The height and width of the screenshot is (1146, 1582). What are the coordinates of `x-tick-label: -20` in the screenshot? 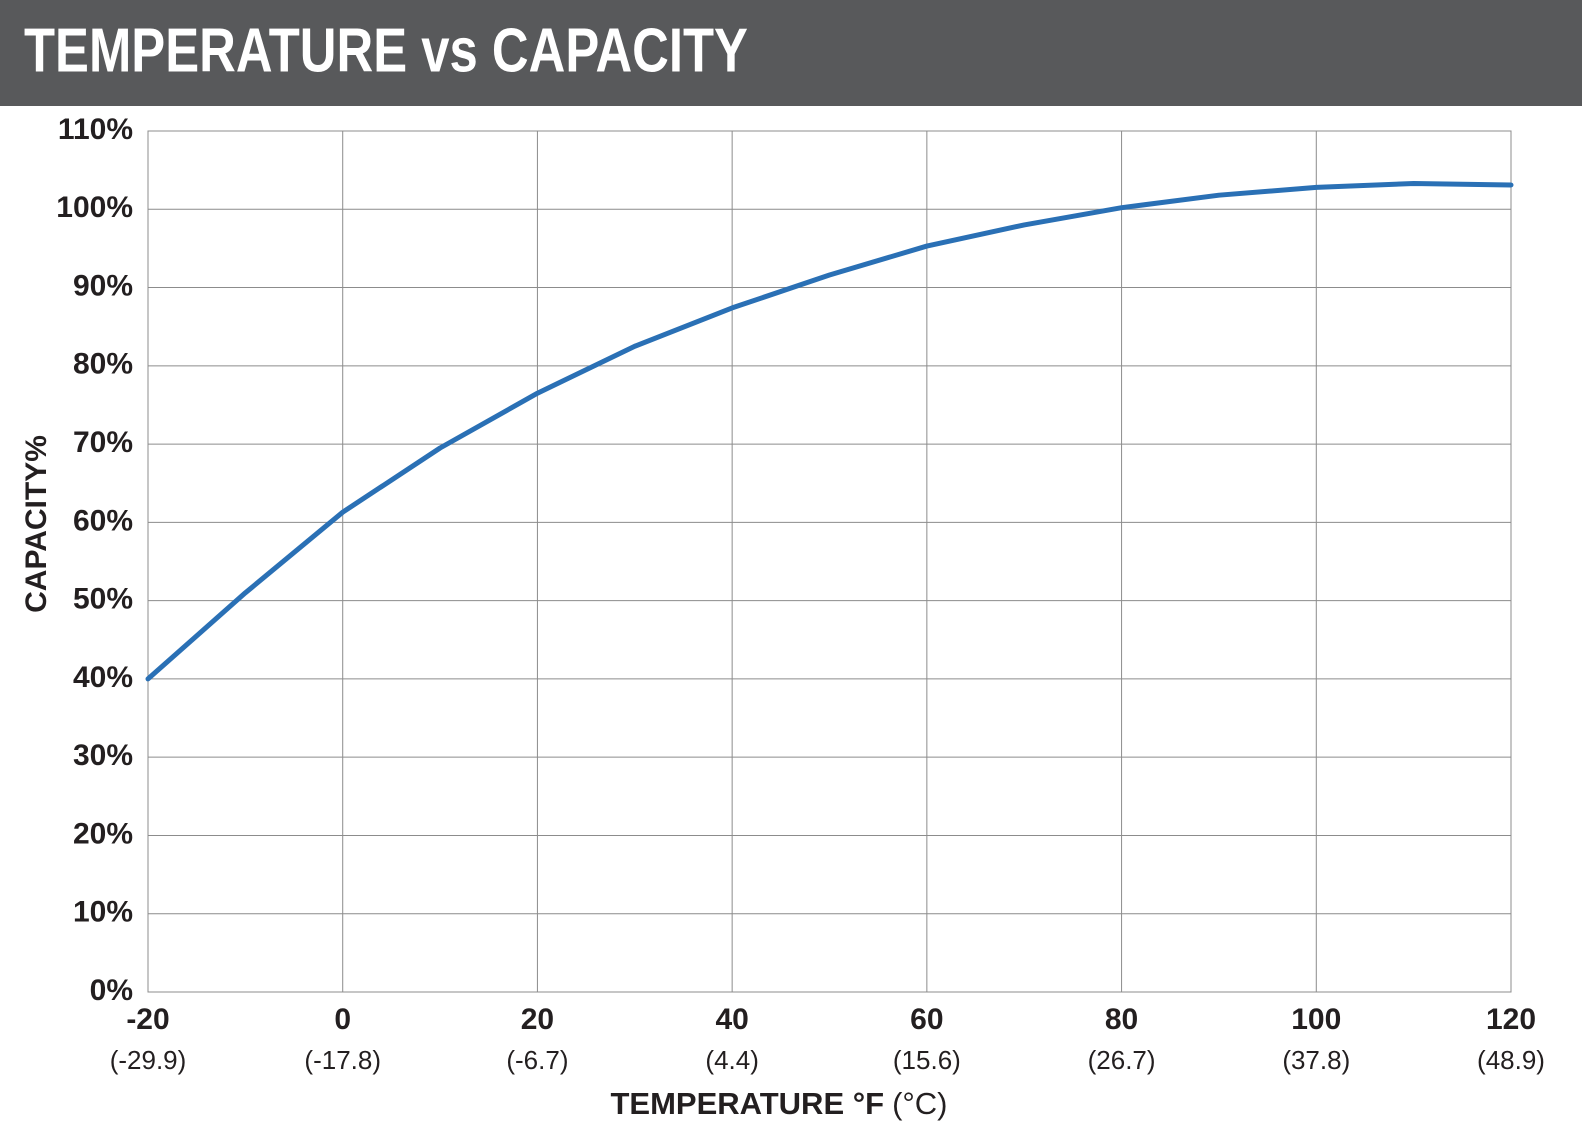 It's located at (147, 1019).